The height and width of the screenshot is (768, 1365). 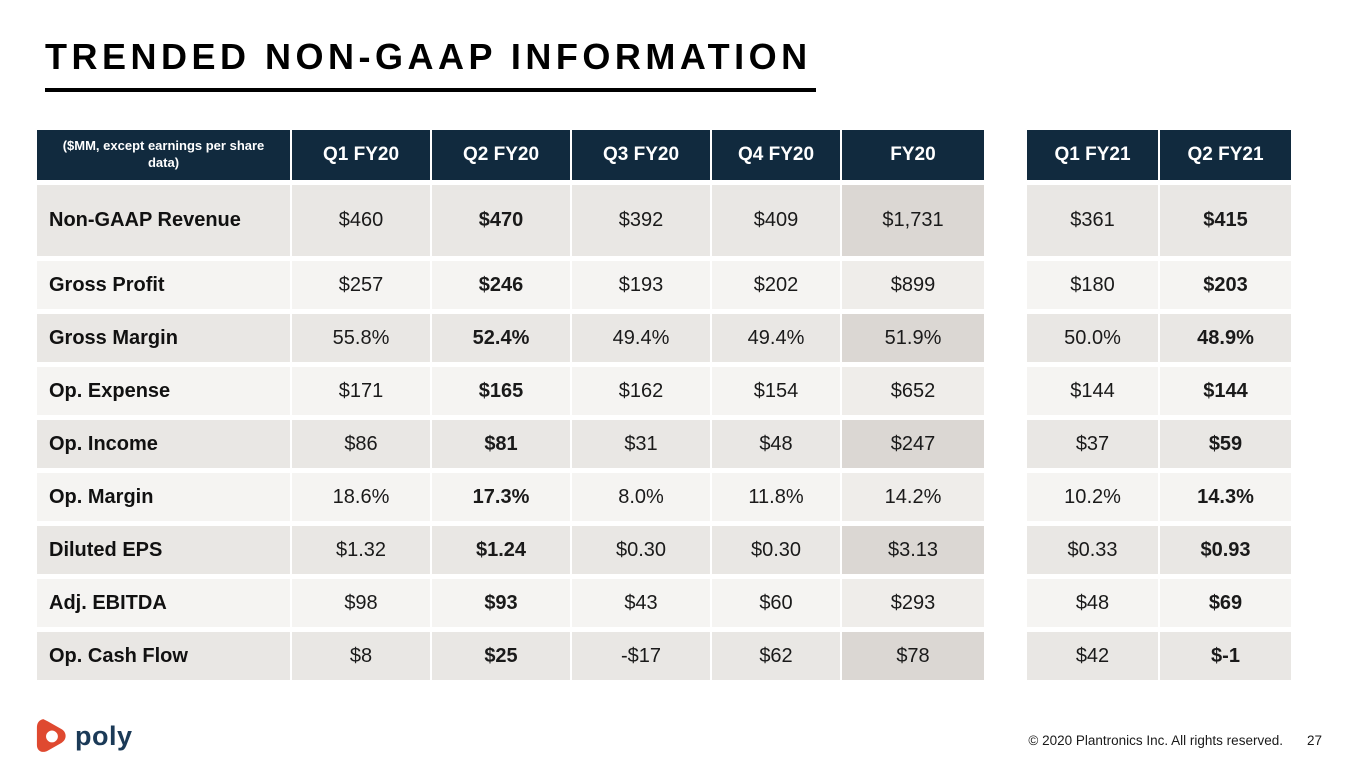 I want to click on row-label-gross-margin: Gross Margin, so click(x=163, y=338).